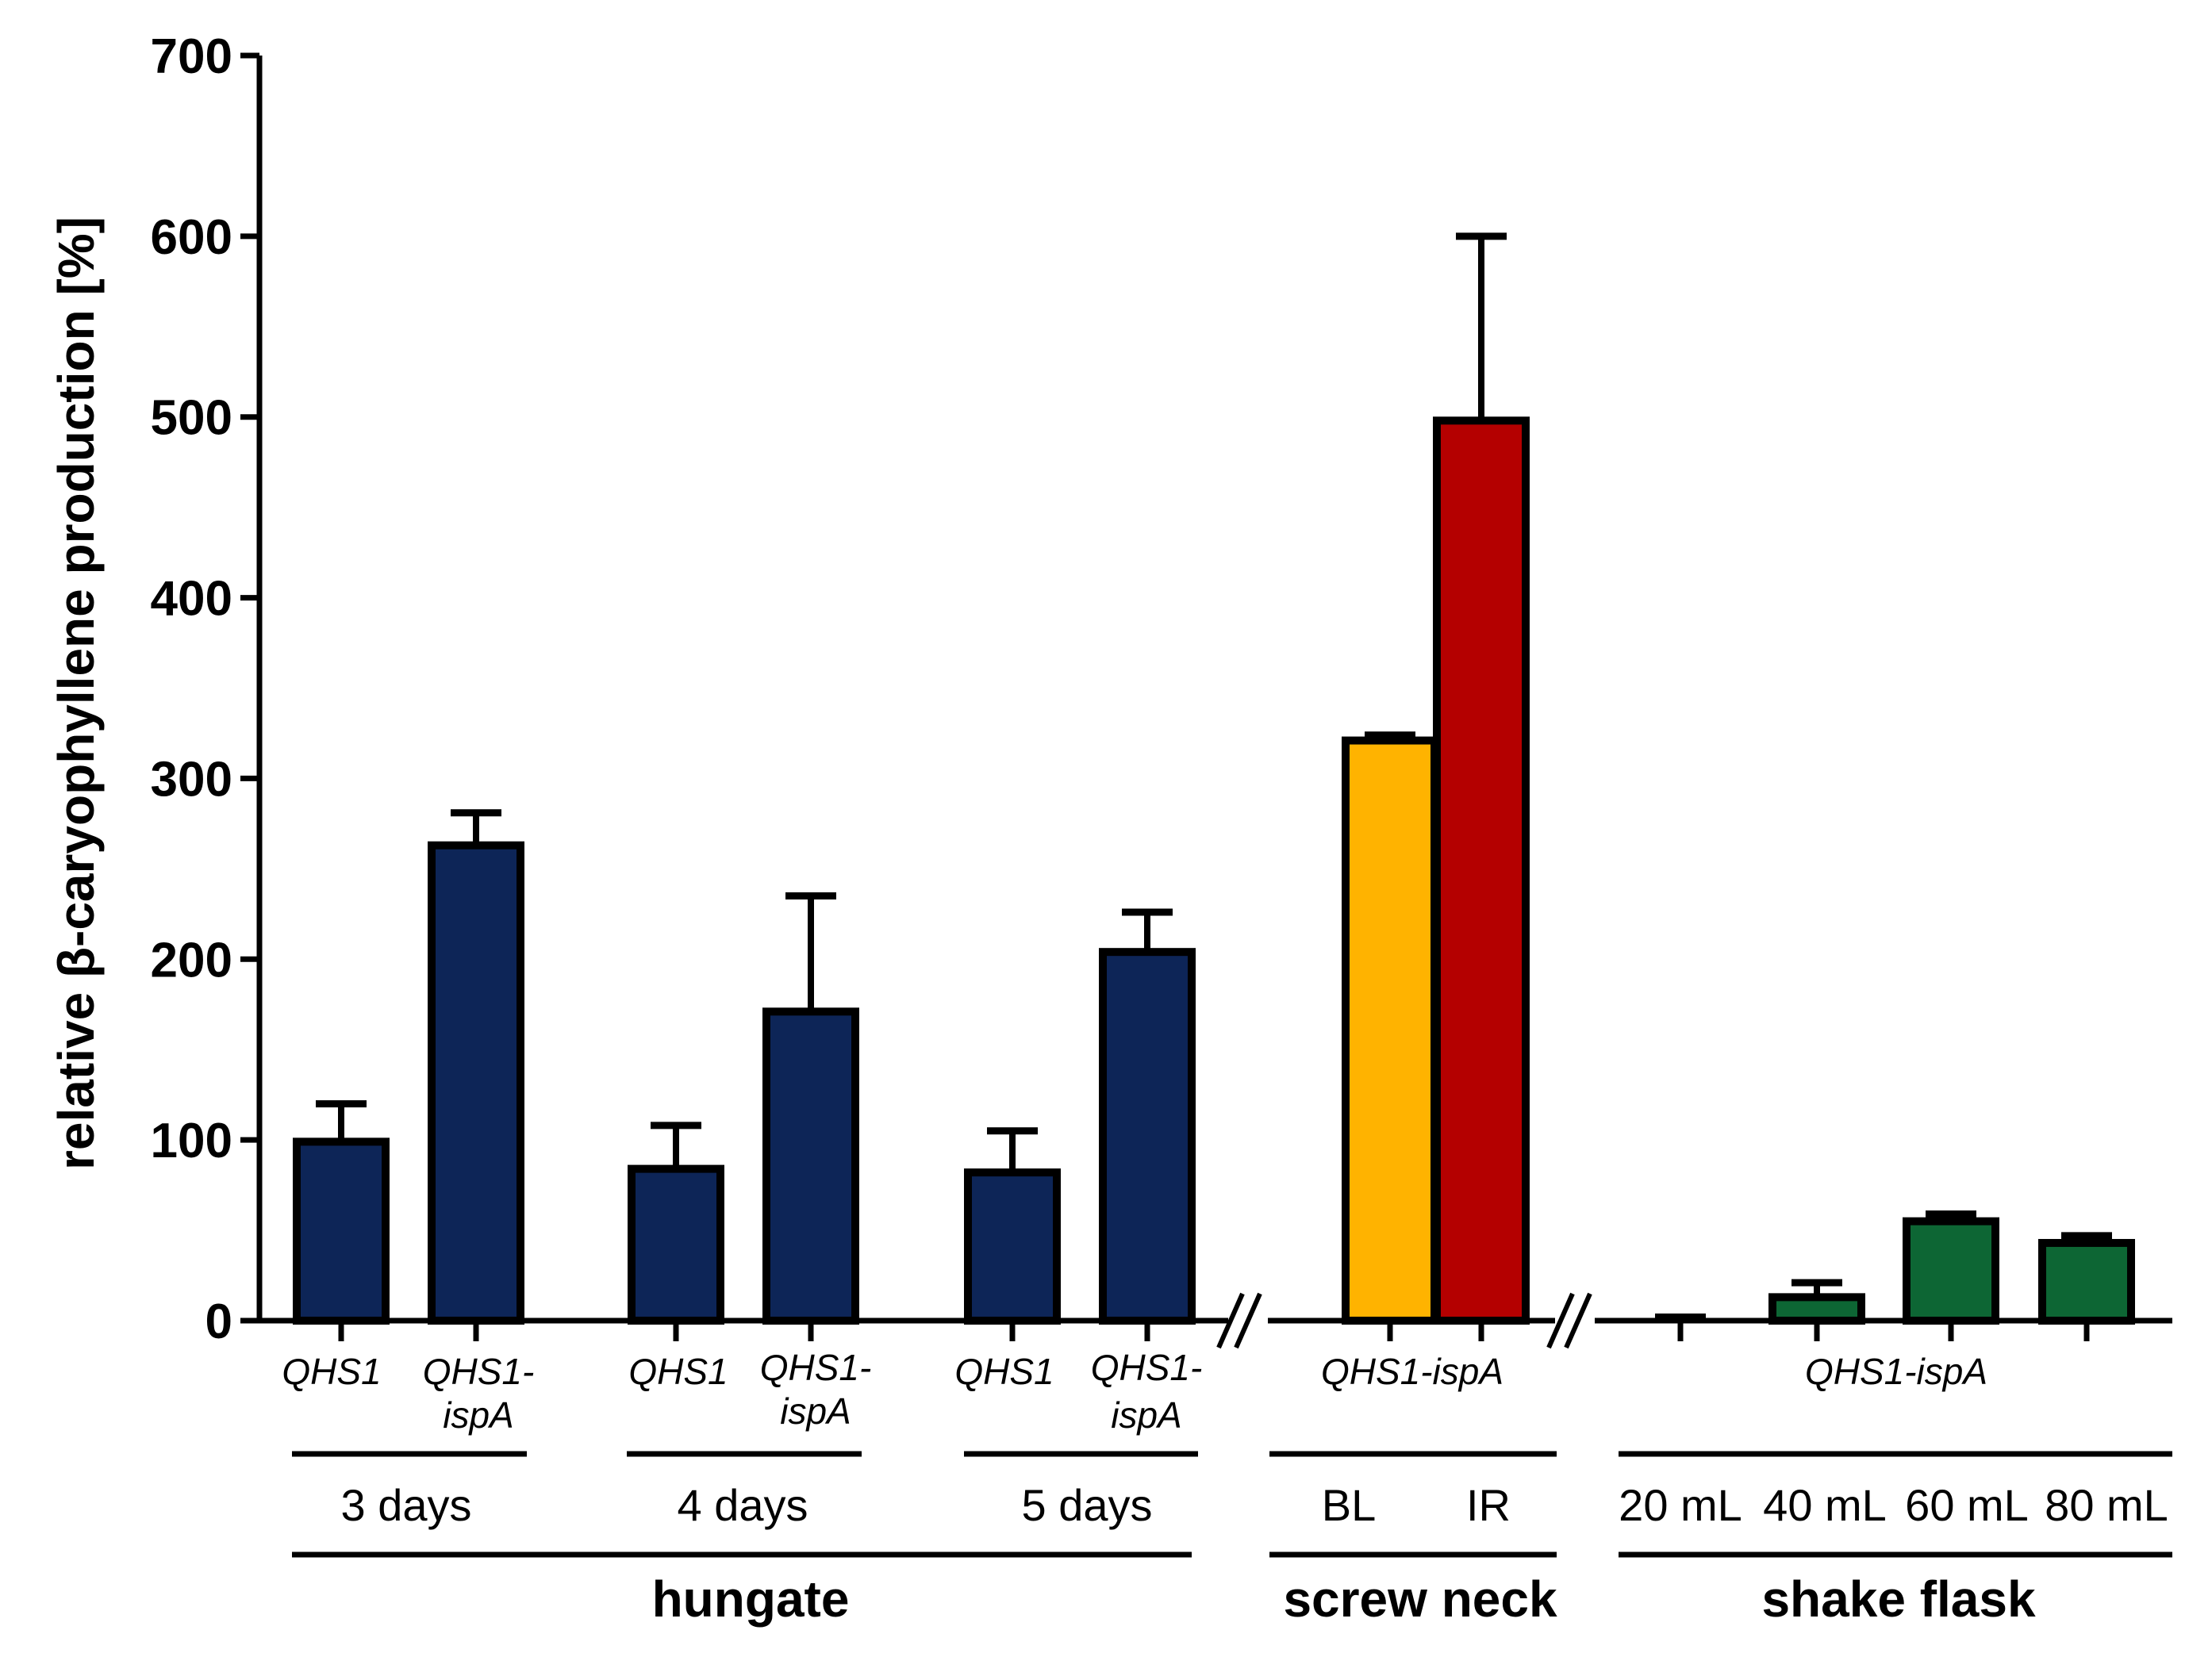 The height and width of the screenshot is (1653, 2212). Describe the element at coordinates (751, 1599) in the screenshot. I see `culture-label: hungate` at that location.